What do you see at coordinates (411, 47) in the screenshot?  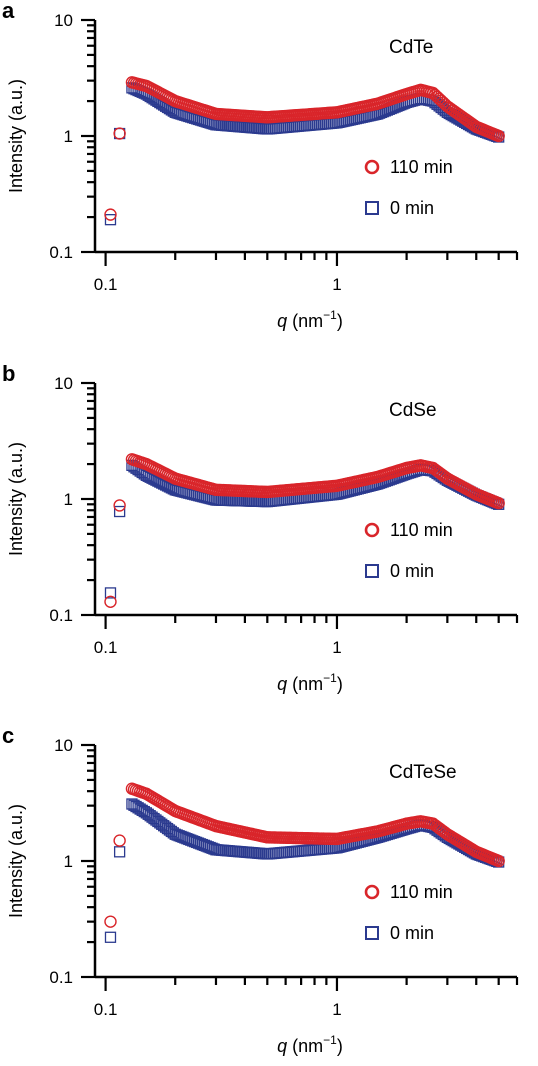 I see `chart-title: CdTe` at bounding box center [411, 47].